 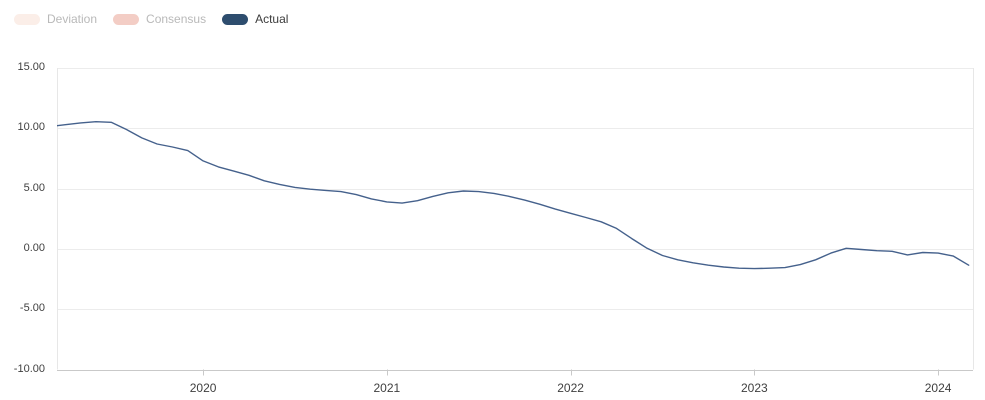 I want to click on legend-label: Deviation, so click(x=72, y=19).